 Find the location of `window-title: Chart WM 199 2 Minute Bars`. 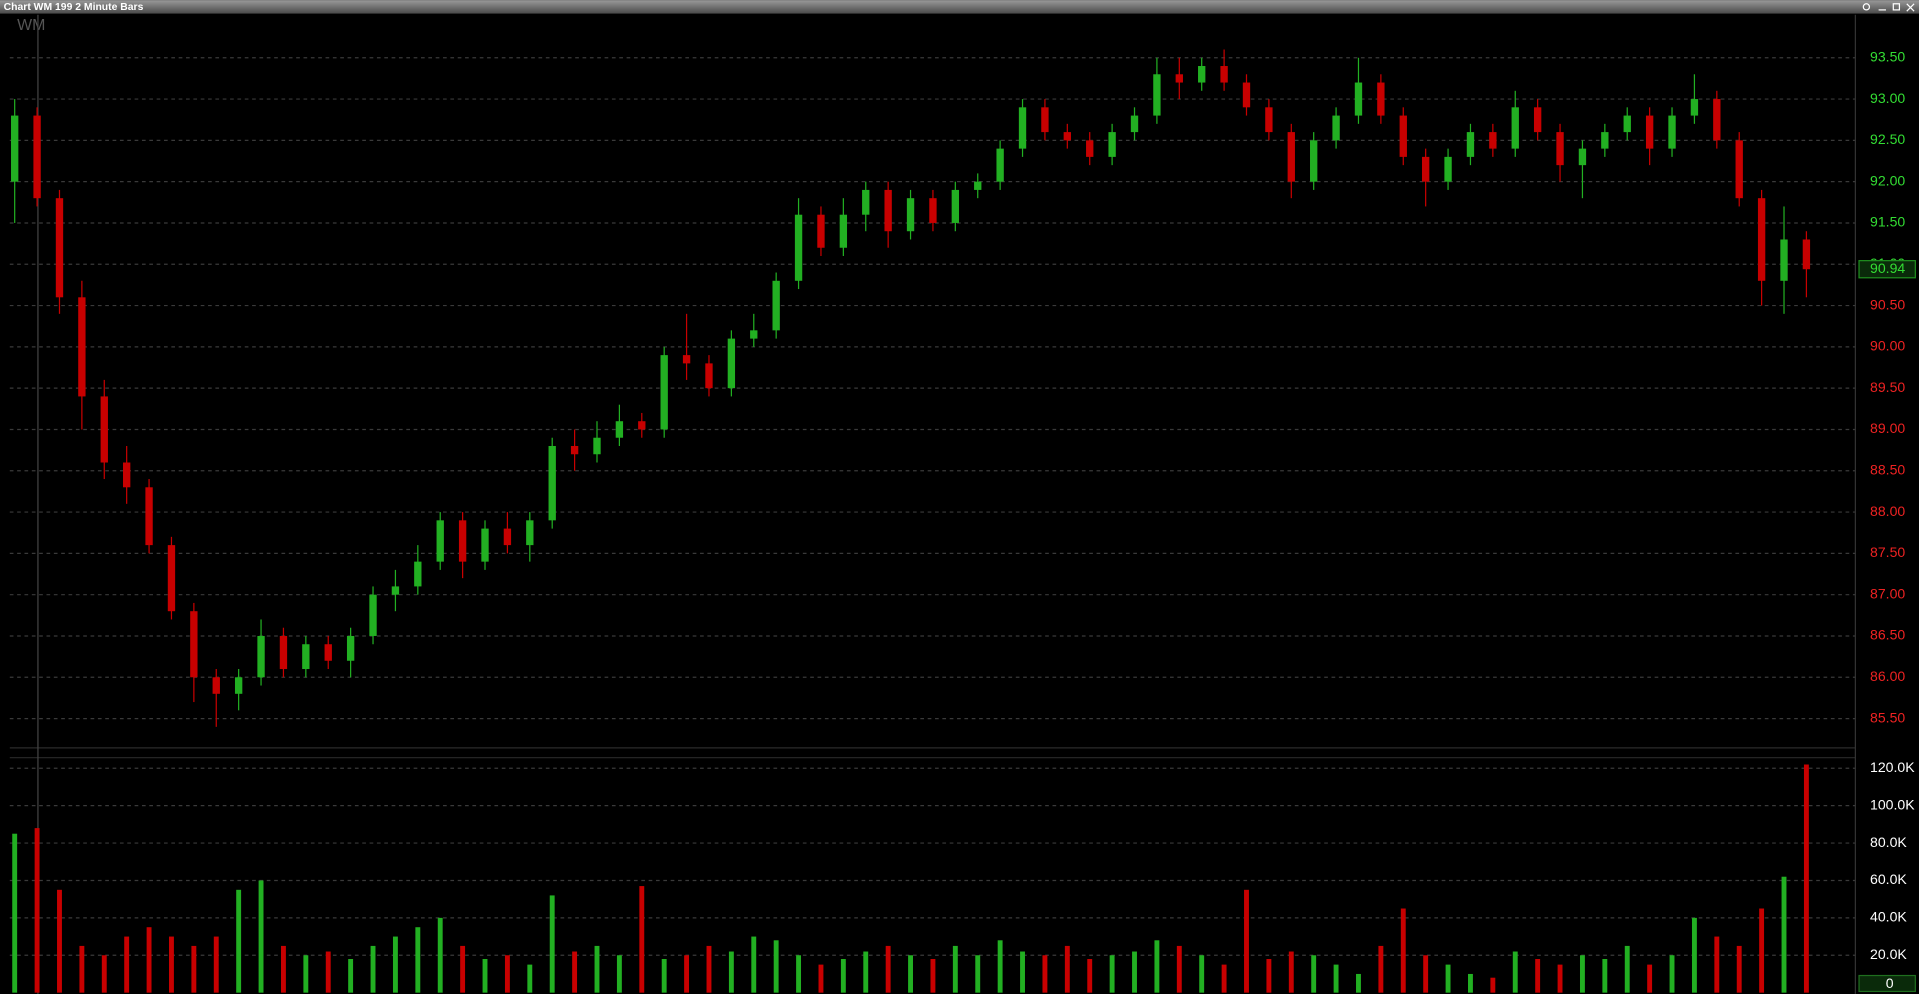

window-title: Chart WM 199 2 Minute Bars is located at coordinates (74, 7).